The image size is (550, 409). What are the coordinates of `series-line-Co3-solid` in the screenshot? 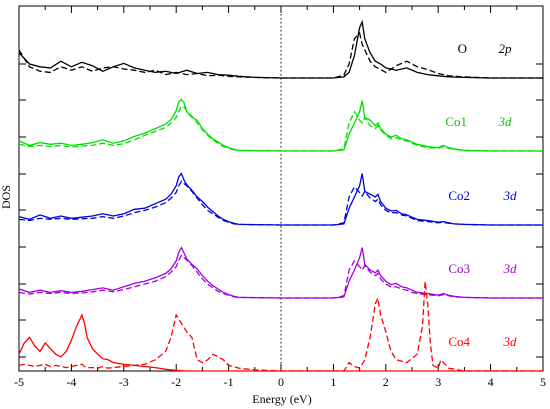 It's located at (280, 272).